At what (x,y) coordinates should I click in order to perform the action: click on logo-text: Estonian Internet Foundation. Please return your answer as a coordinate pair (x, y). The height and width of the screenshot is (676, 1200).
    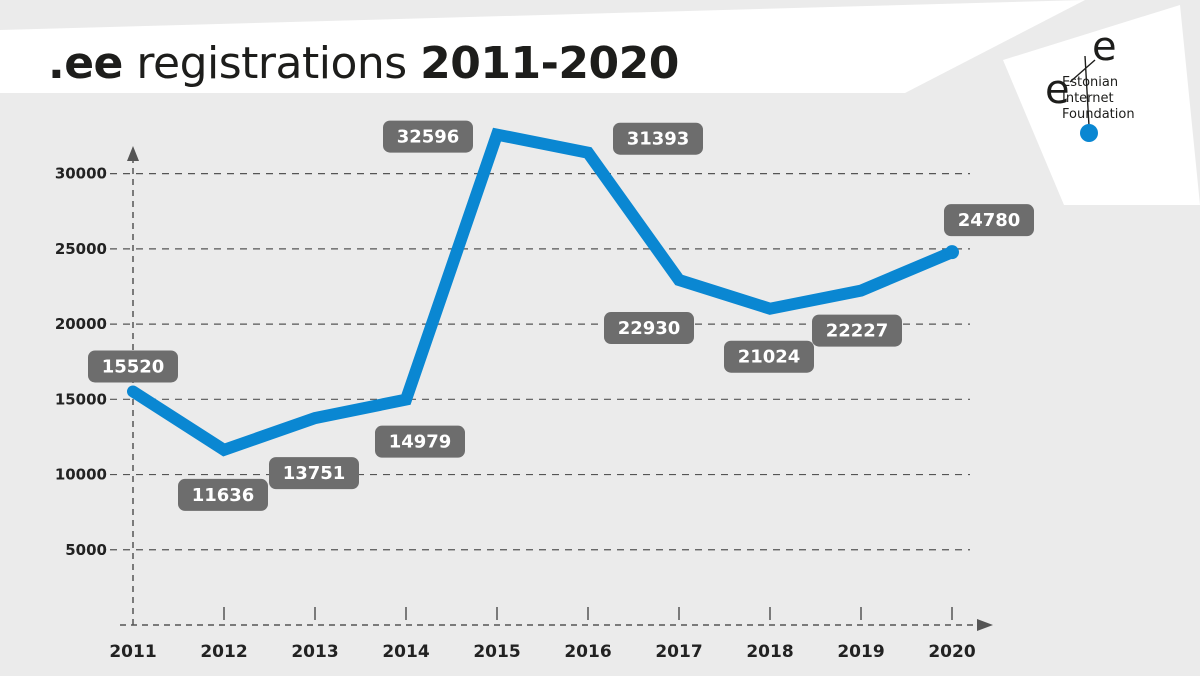
    Looking at the image, I should click on (1098, 99).